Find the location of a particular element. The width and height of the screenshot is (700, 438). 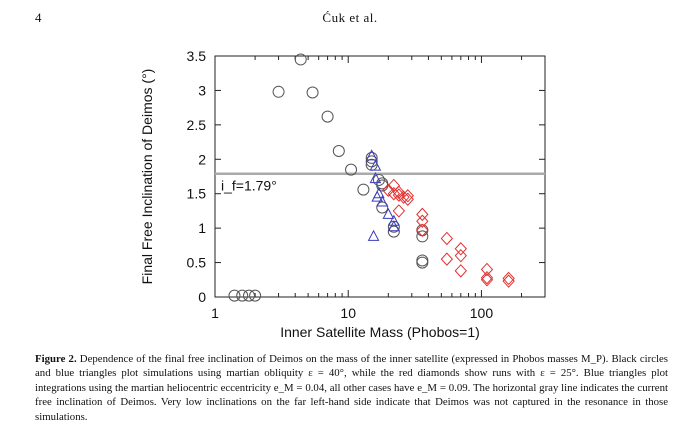

reference-line-group: i_f=1.79° is located at coordinates (380, 183).